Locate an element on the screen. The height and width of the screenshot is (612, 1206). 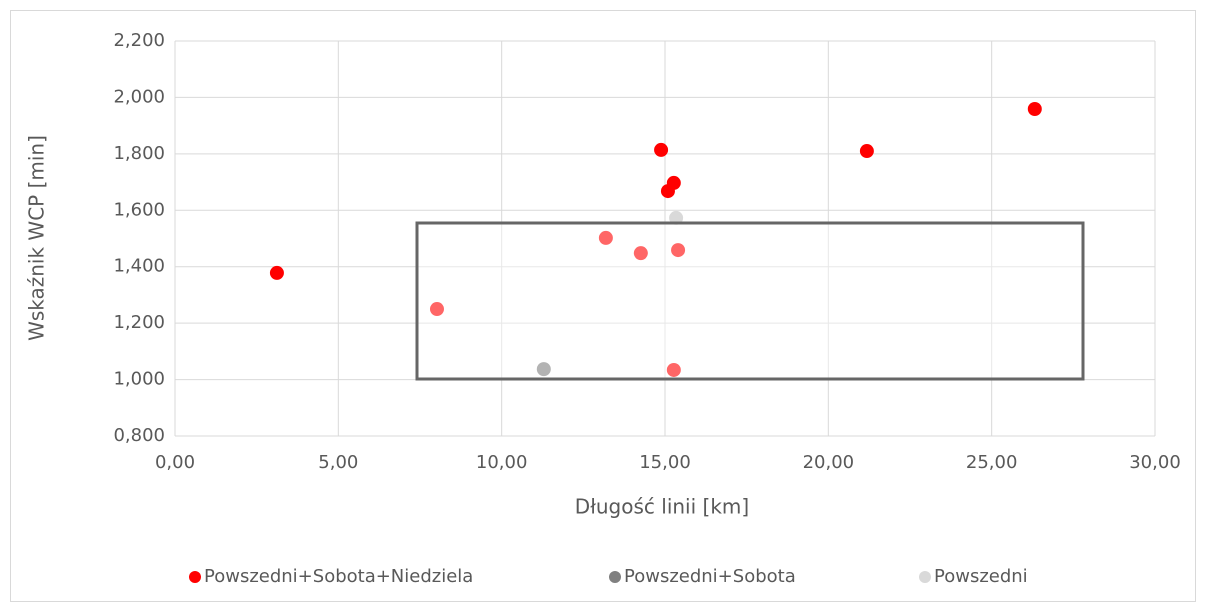
legend-label: Powszedni+Sobota is located at coordinates (710, 576).